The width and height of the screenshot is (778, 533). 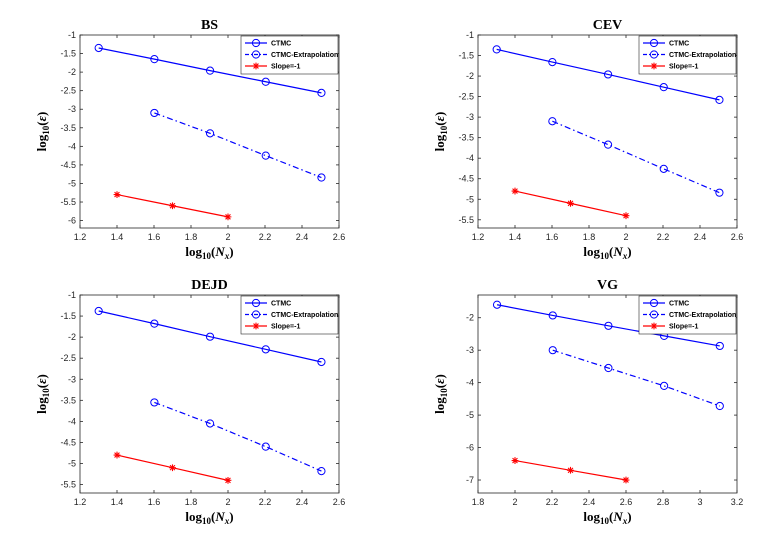 I want to click on x-tick-label: 1.4, so click(x=117, y=502).